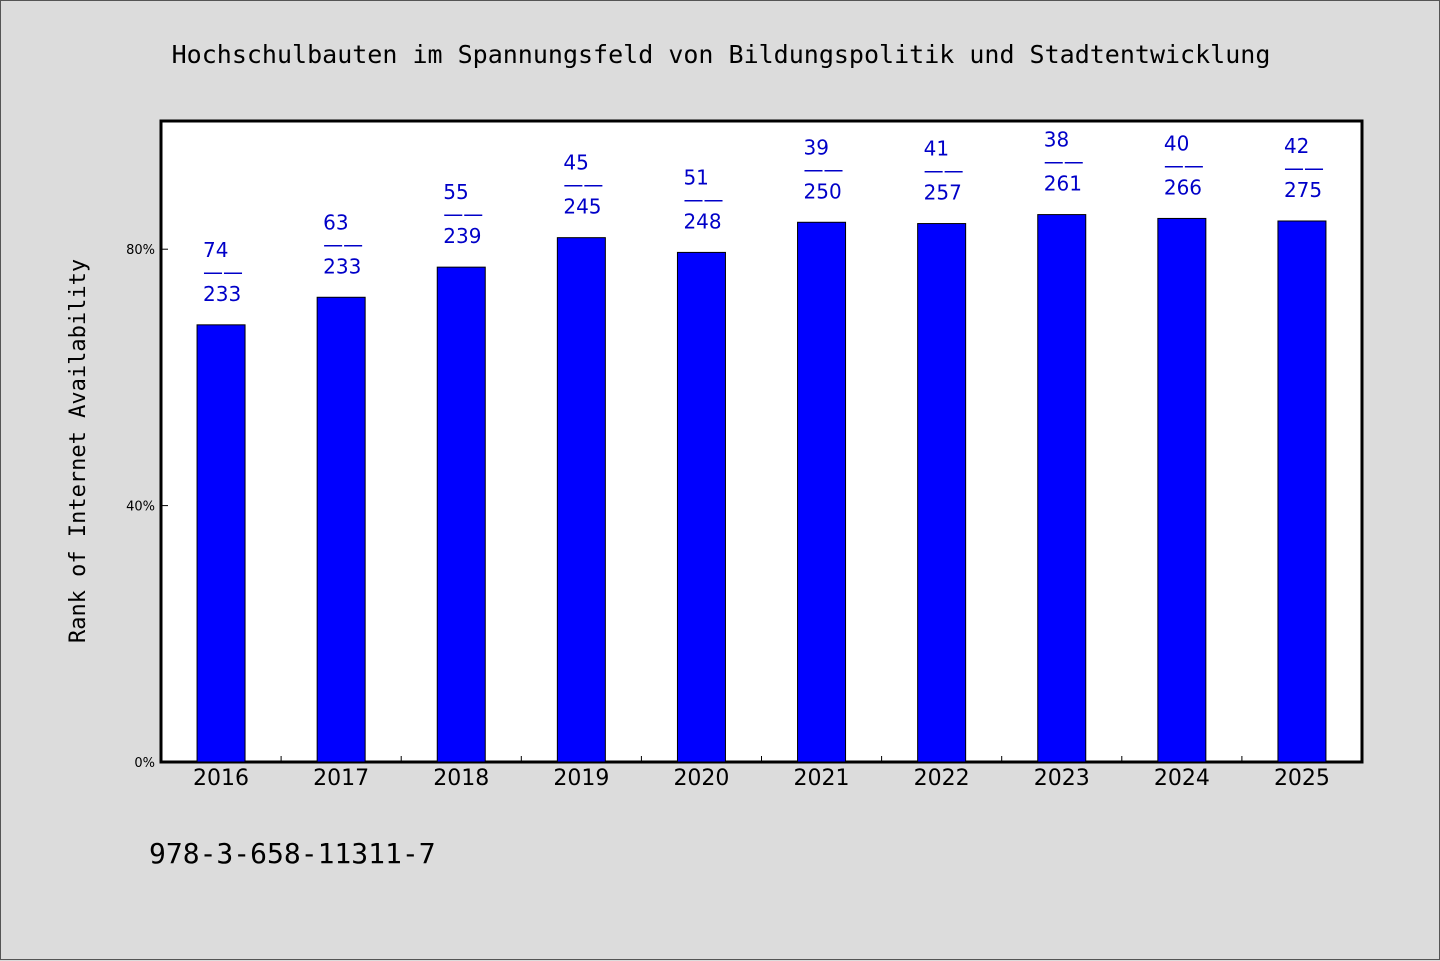 The height and width of the screenshot is (961, 1440). What do you see at coordinates (822, 778) in the screenshot?
I see `x-tick-label-2021: 2021` at bounding box center [822, 778].